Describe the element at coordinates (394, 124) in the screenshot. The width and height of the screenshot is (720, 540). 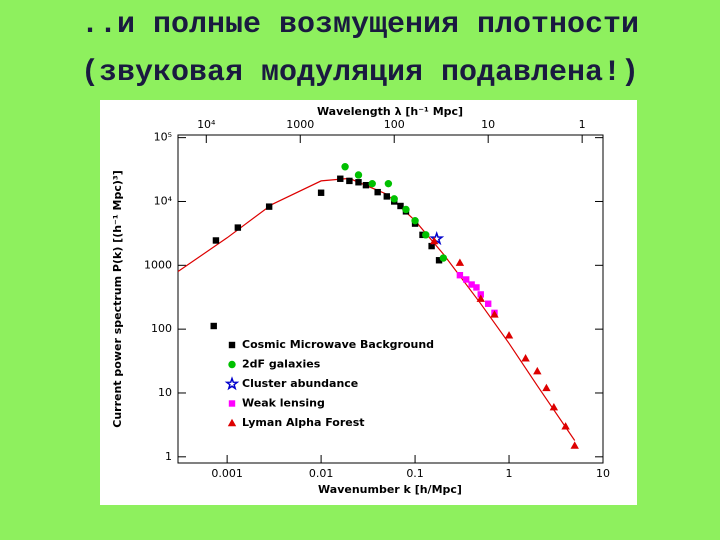
I see `x2-tick-label: 100` at that location.